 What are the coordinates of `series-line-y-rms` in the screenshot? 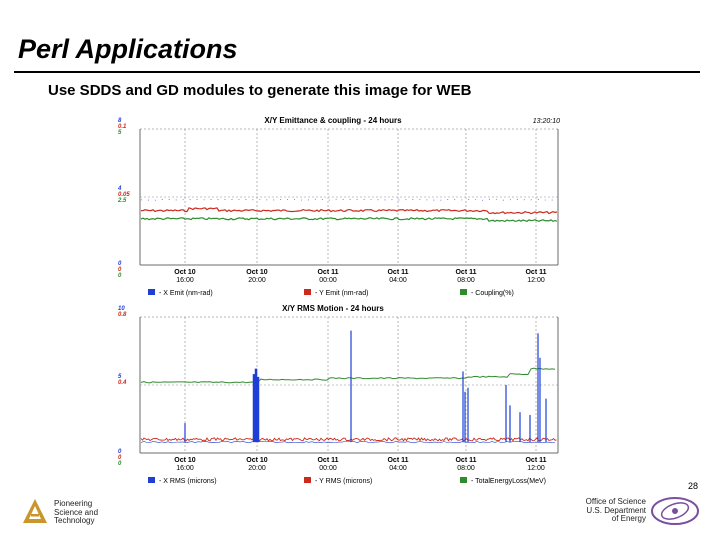 It's located at (348, 439).